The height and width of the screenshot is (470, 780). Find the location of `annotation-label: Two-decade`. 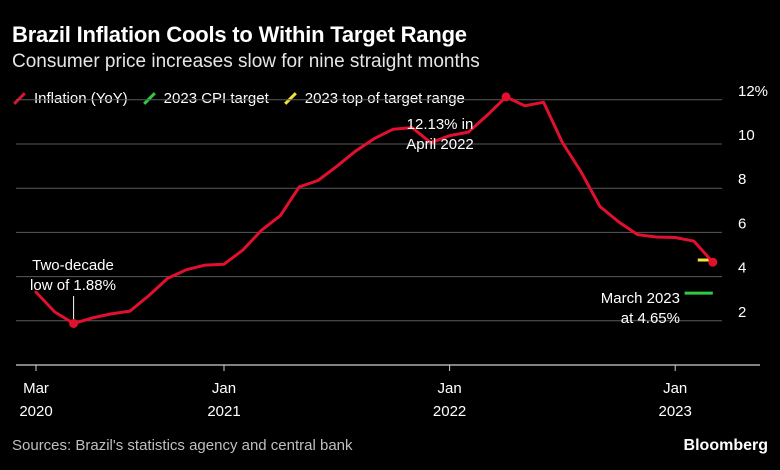

annotation-label: Two-decade is located at coordinates (73, 265).